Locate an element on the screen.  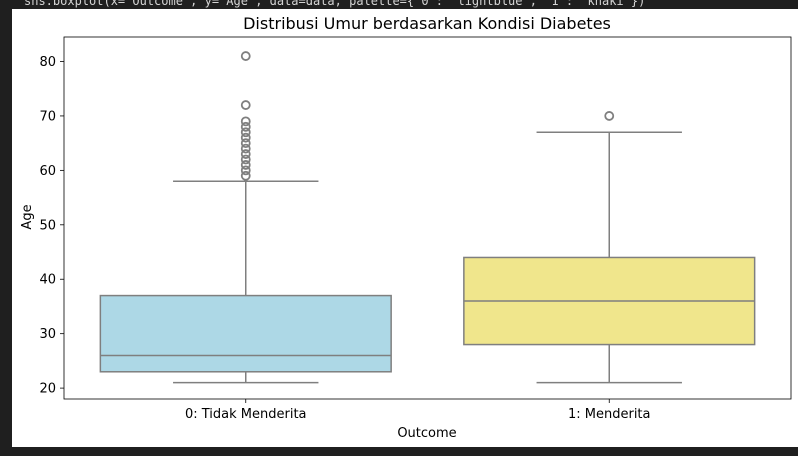
y-axis-label: Age is located at coordinates (27, 216).